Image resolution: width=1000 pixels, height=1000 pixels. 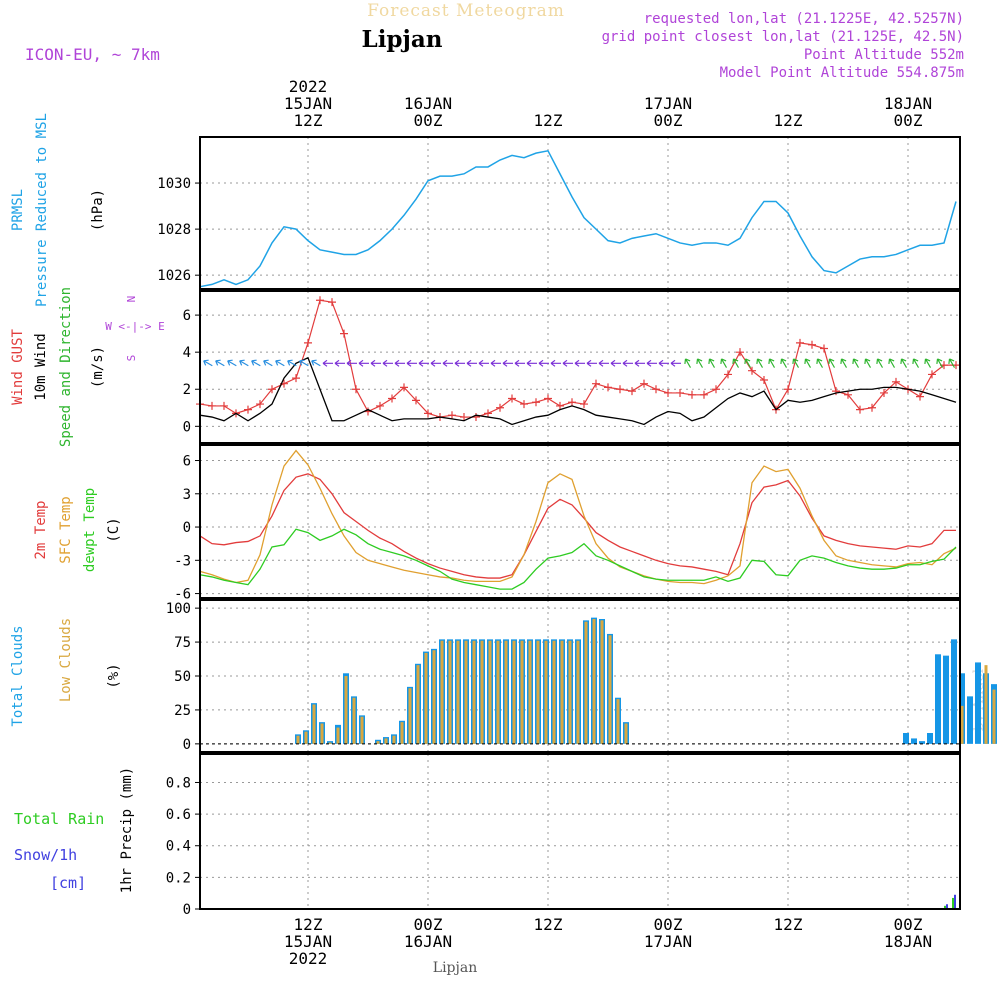 I want to click on temperature-ytick-label: -6, so click(x=182, y=595).